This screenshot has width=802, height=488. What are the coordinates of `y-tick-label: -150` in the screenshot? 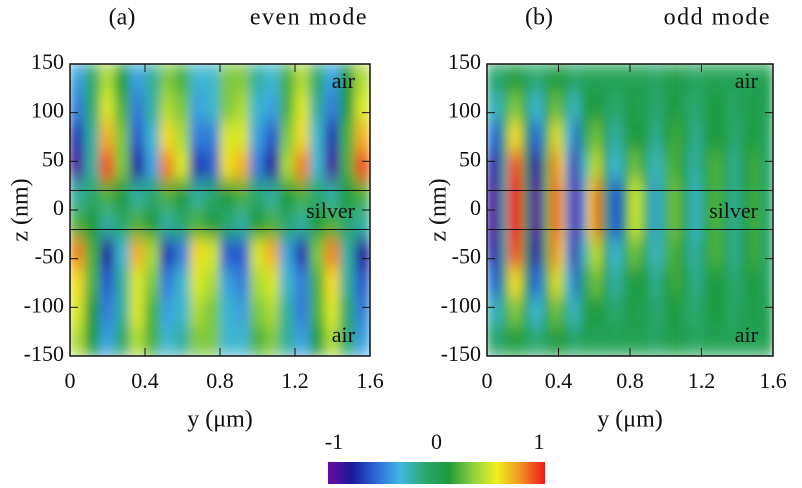 It's located at (44, 353).